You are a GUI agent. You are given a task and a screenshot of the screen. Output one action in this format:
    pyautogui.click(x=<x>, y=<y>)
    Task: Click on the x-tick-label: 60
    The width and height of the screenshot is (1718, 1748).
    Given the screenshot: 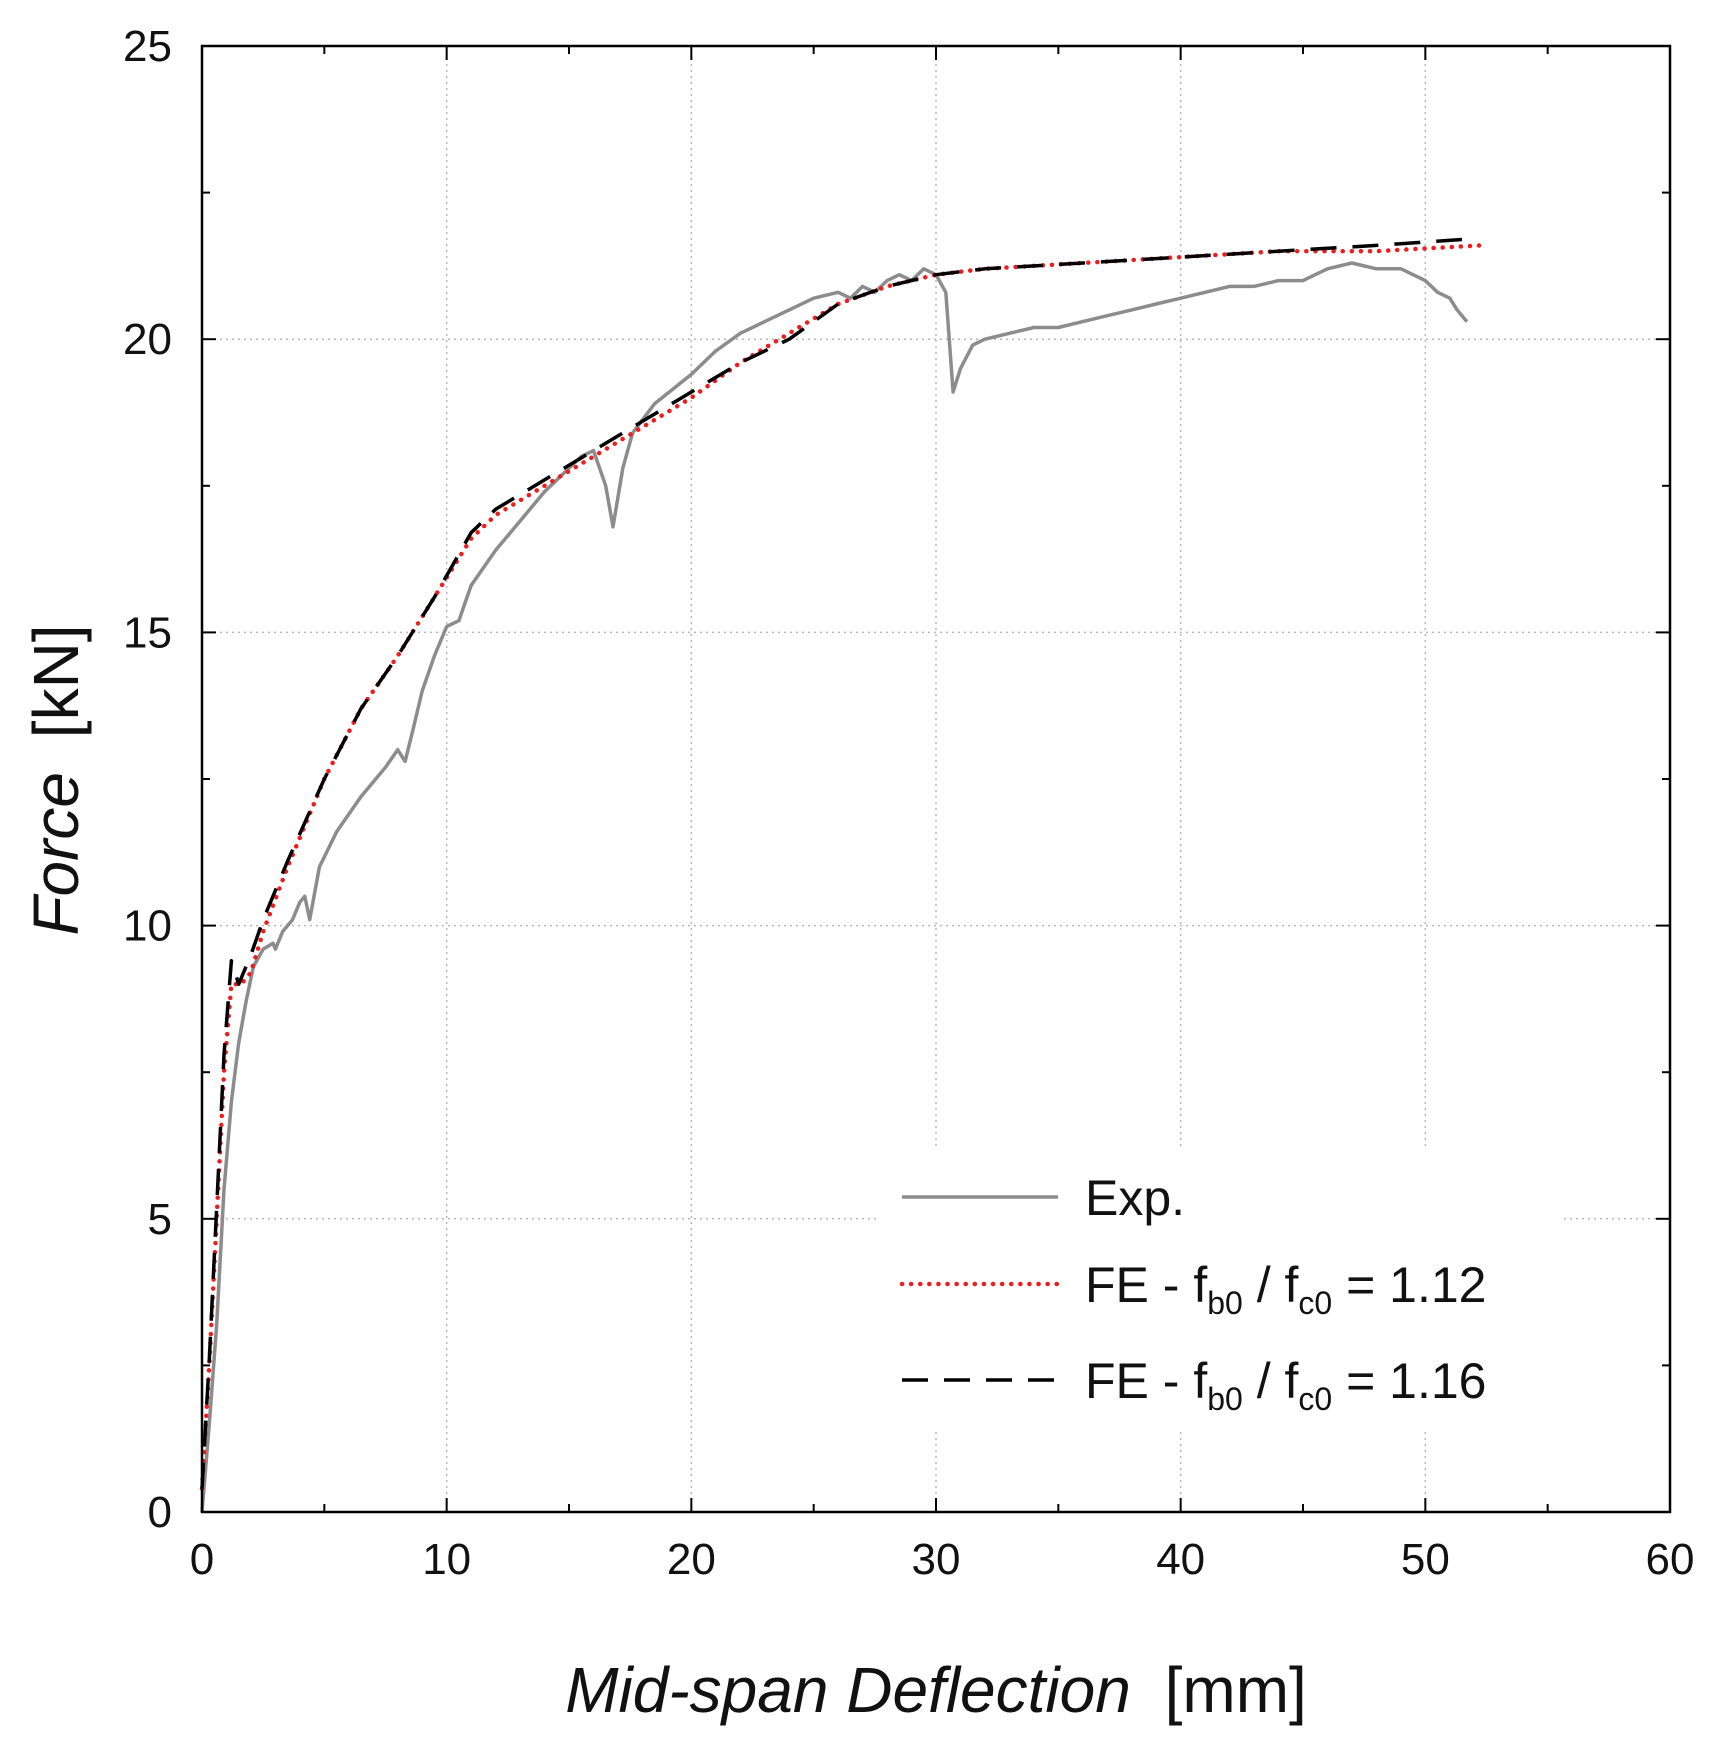 What is the action you would take?
    pyautogui.click(x=1670, y=1559)
    